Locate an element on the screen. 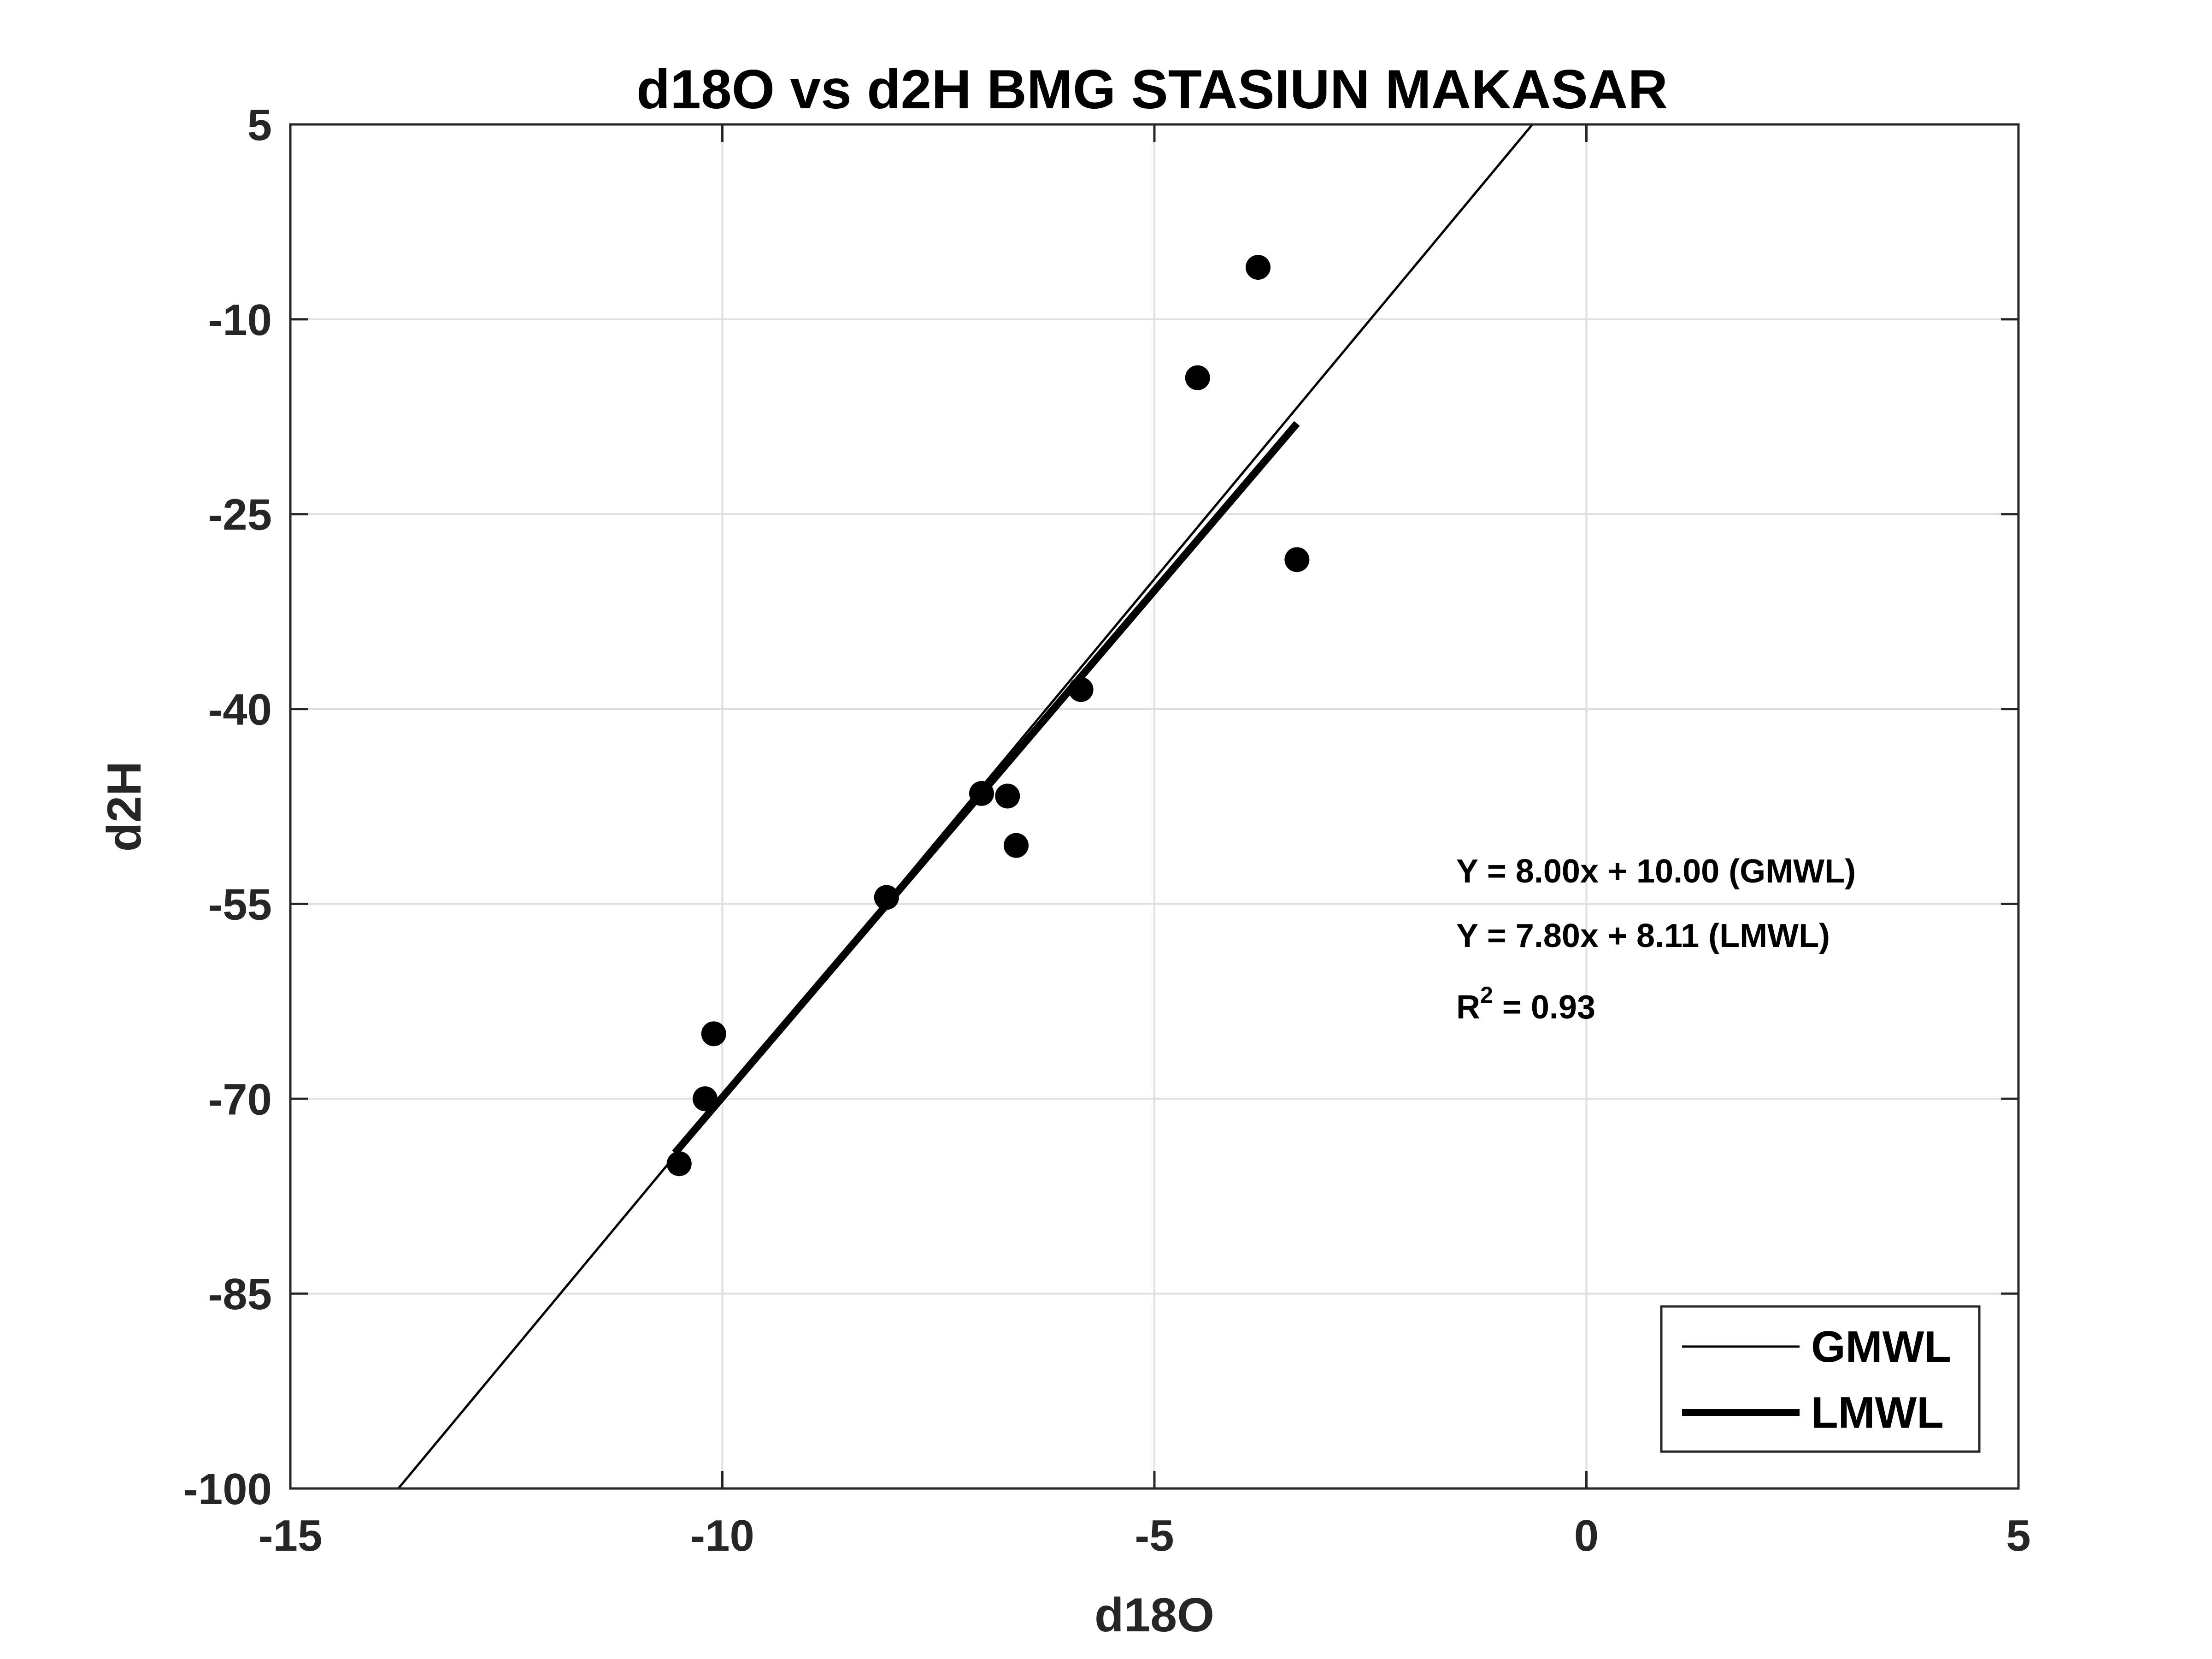 The width and height of the screenshot is (2212, 1659). x-tick-labels: -15 -10 -5 0 5 is located at coordinates (1145, 1535).